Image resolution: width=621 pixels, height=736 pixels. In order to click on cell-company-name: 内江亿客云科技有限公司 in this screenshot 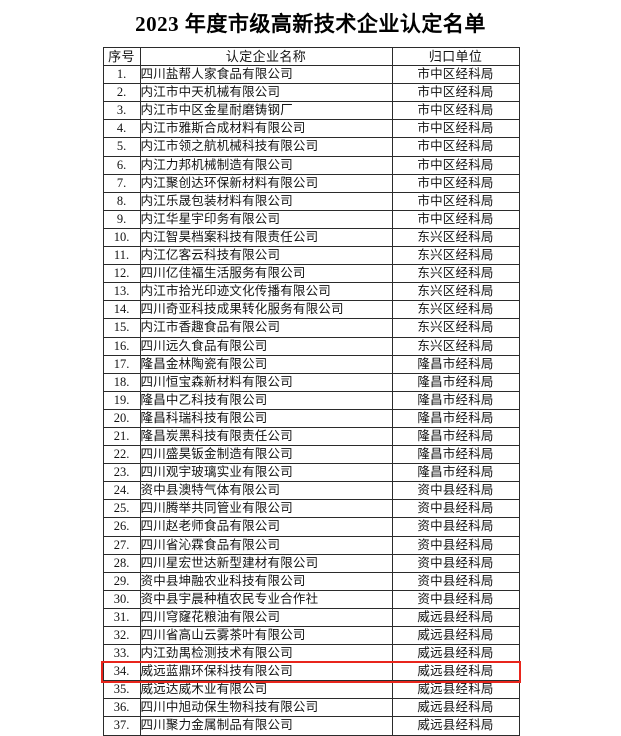, I will do `click(266, 256)`.